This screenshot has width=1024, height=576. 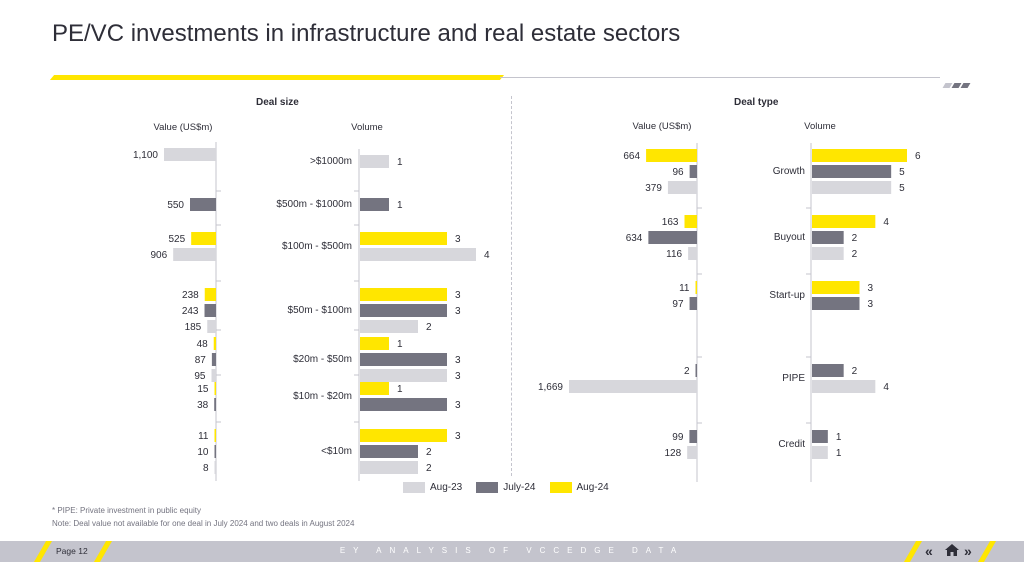 I want to click on data-label-value: 1,100, so click(x=145, y=155).